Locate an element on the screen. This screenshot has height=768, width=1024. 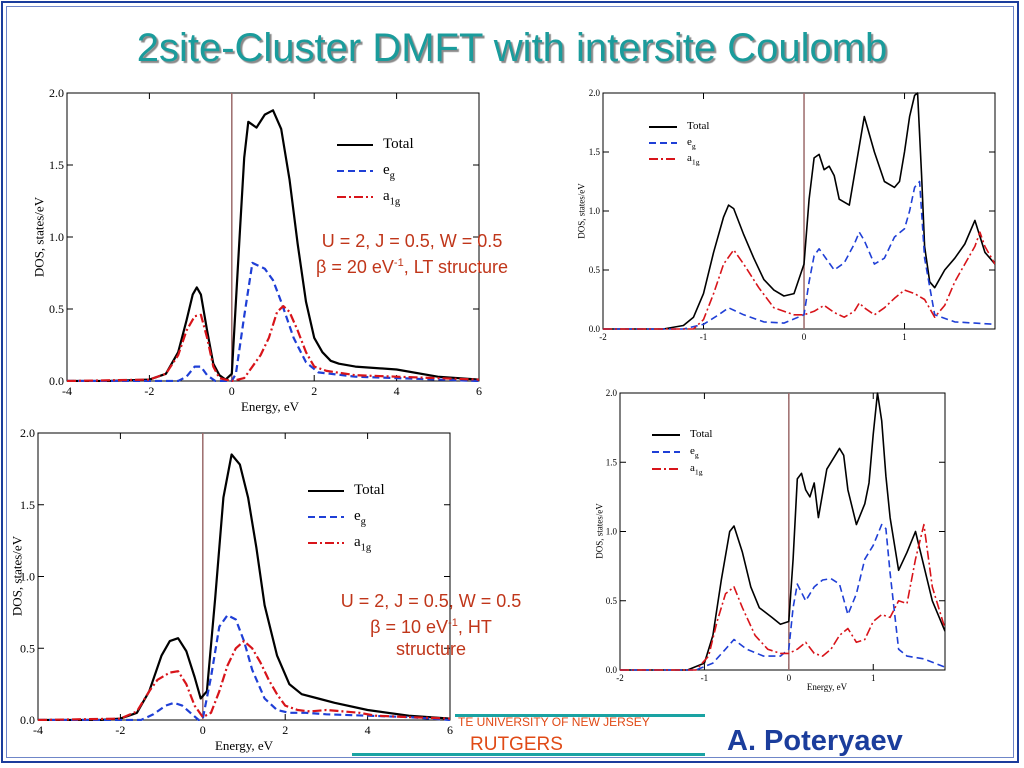
params-line-2: β = 10 eV-1, HT is located at coordinates (431, 625).